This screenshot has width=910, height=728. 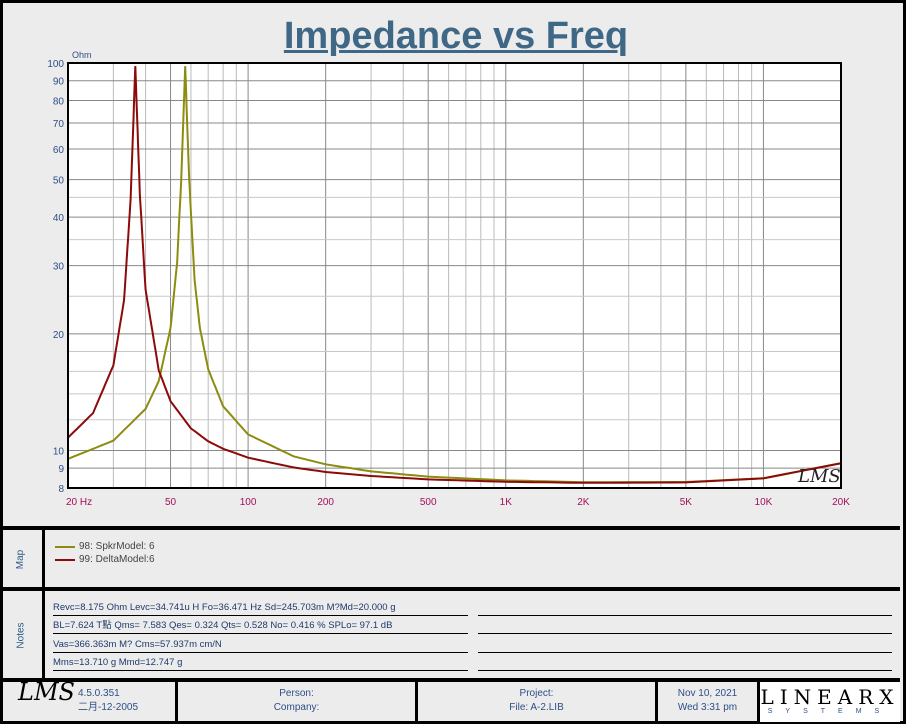 I want to click on version: 4.5.0.351, so click(x=99, y=693).